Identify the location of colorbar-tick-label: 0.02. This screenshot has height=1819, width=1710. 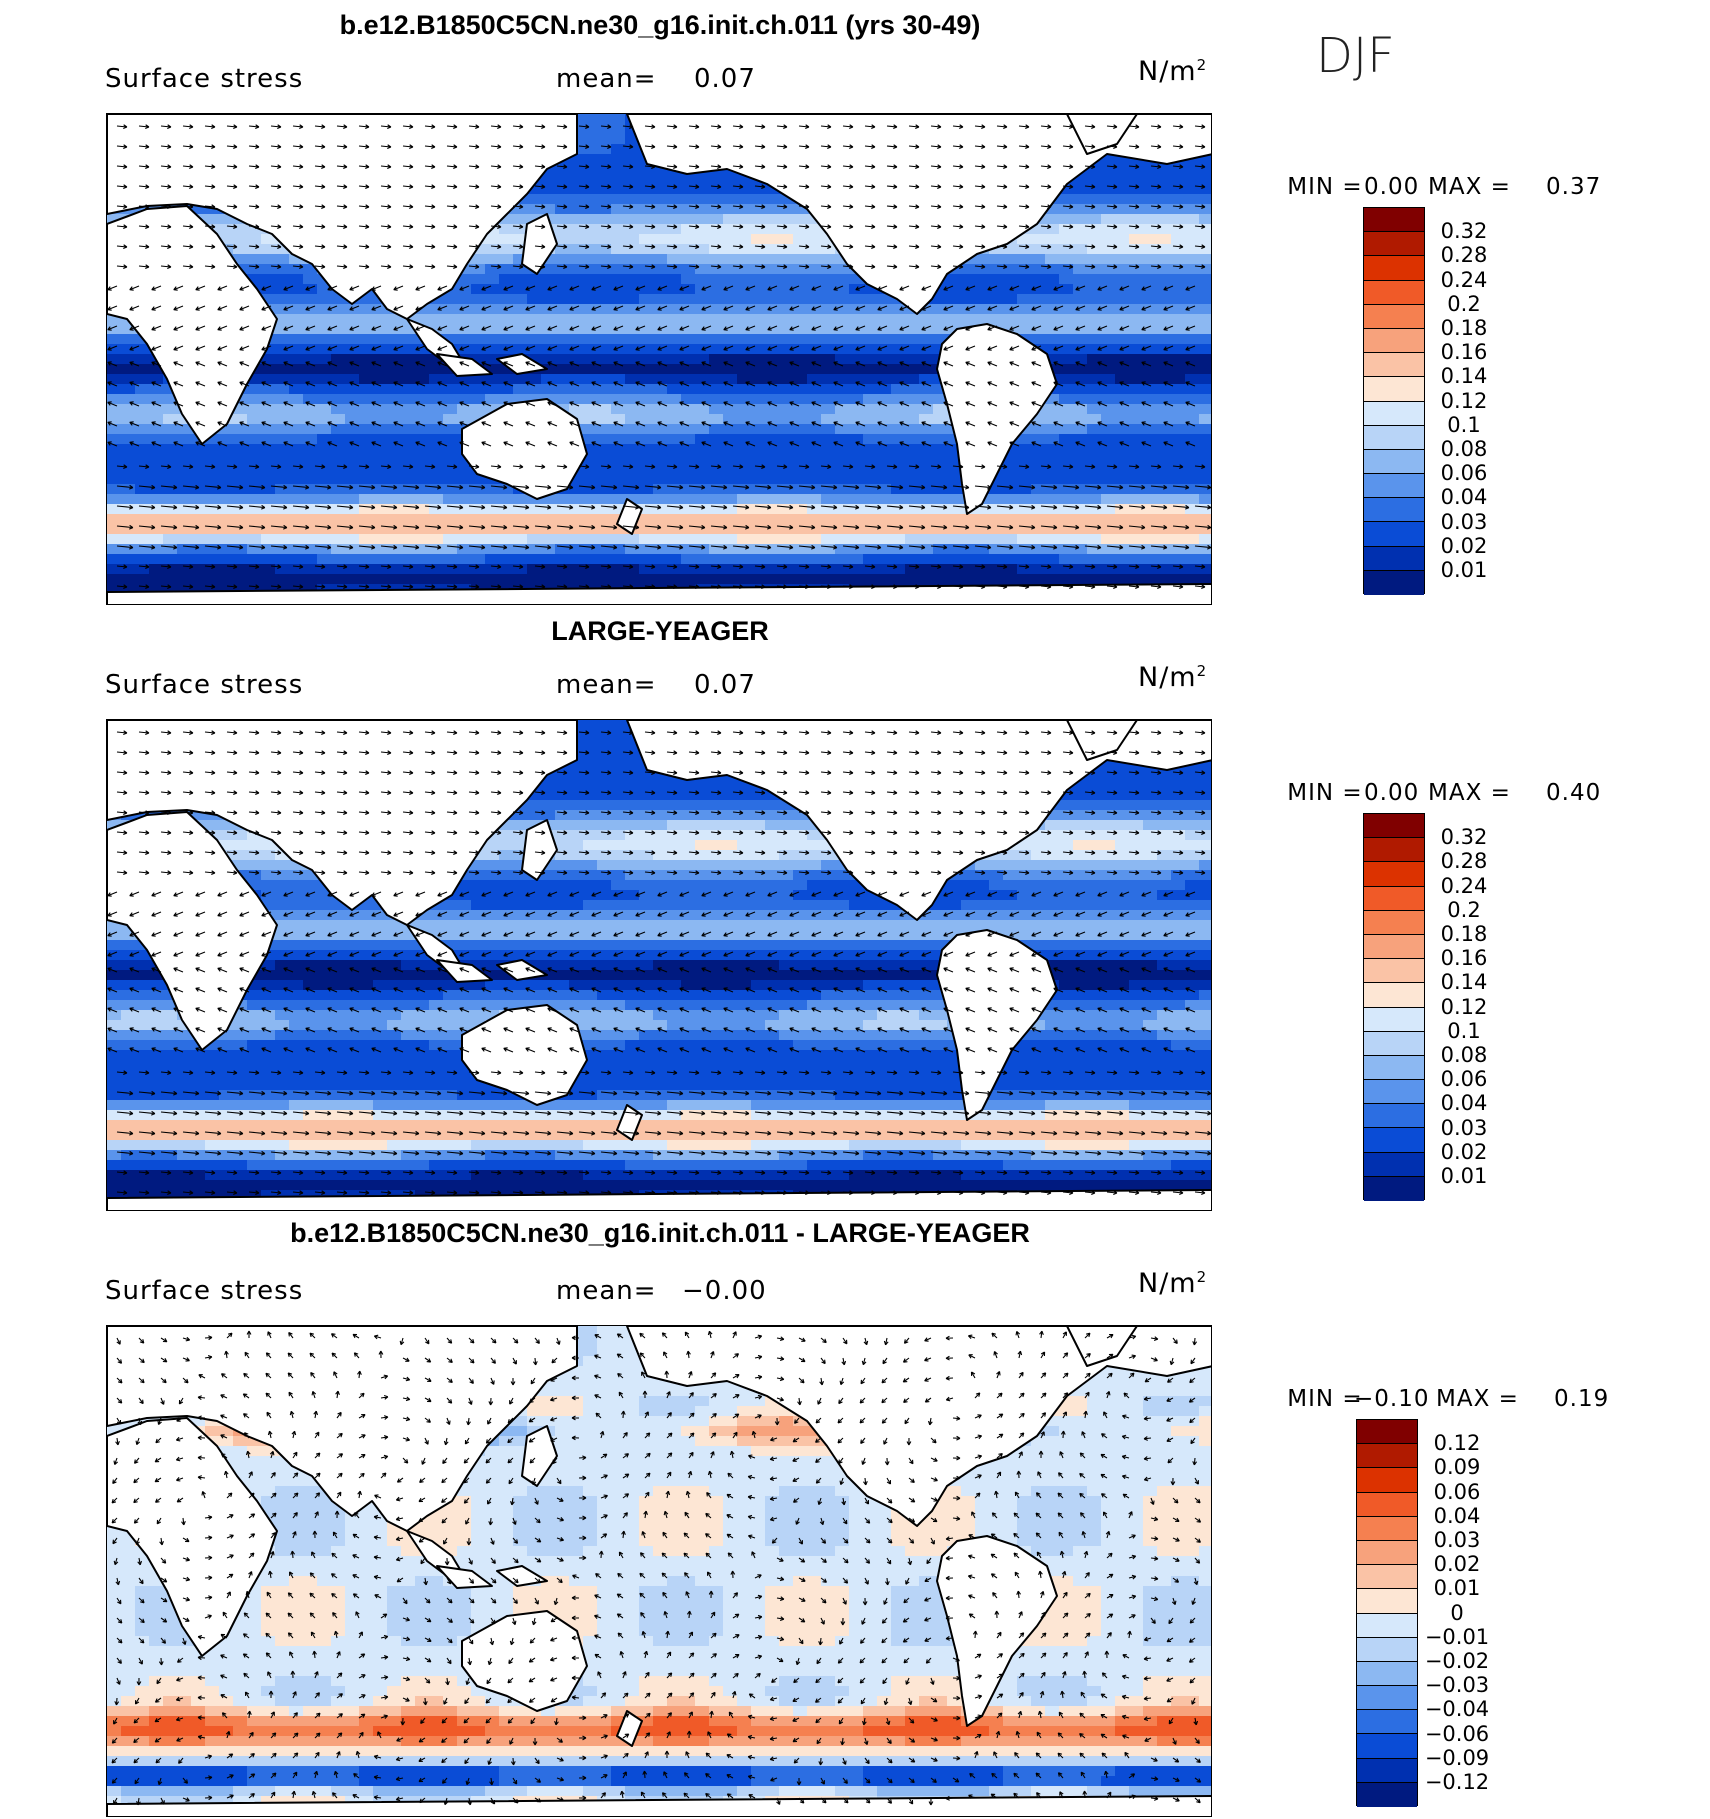
(1464, 1151).